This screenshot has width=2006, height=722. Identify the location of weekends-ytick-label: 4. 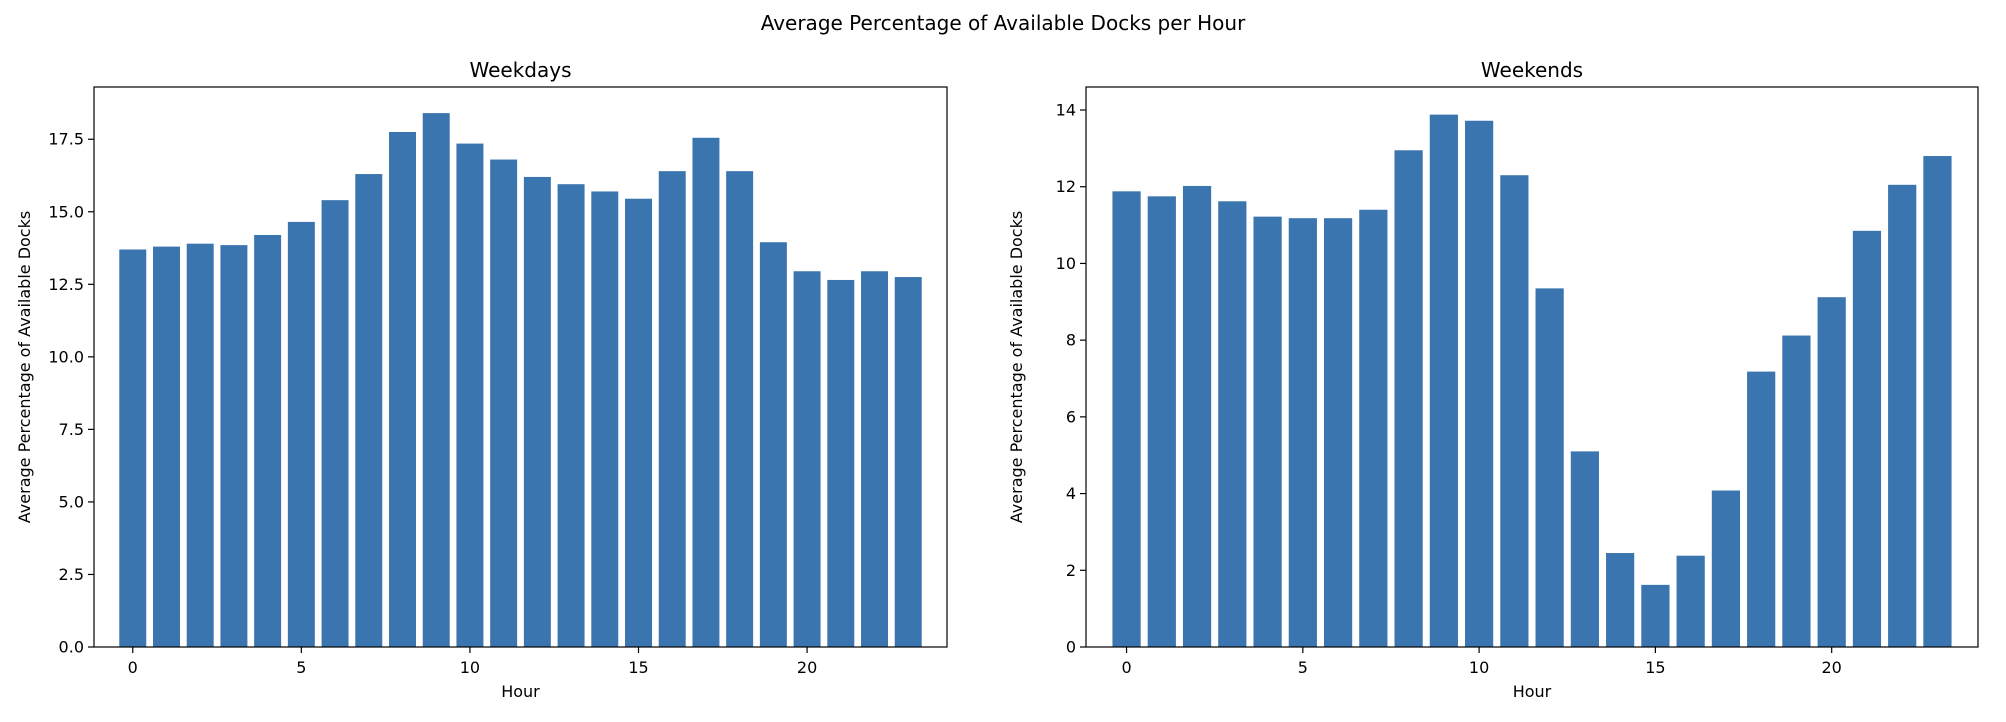
(1071, 493).